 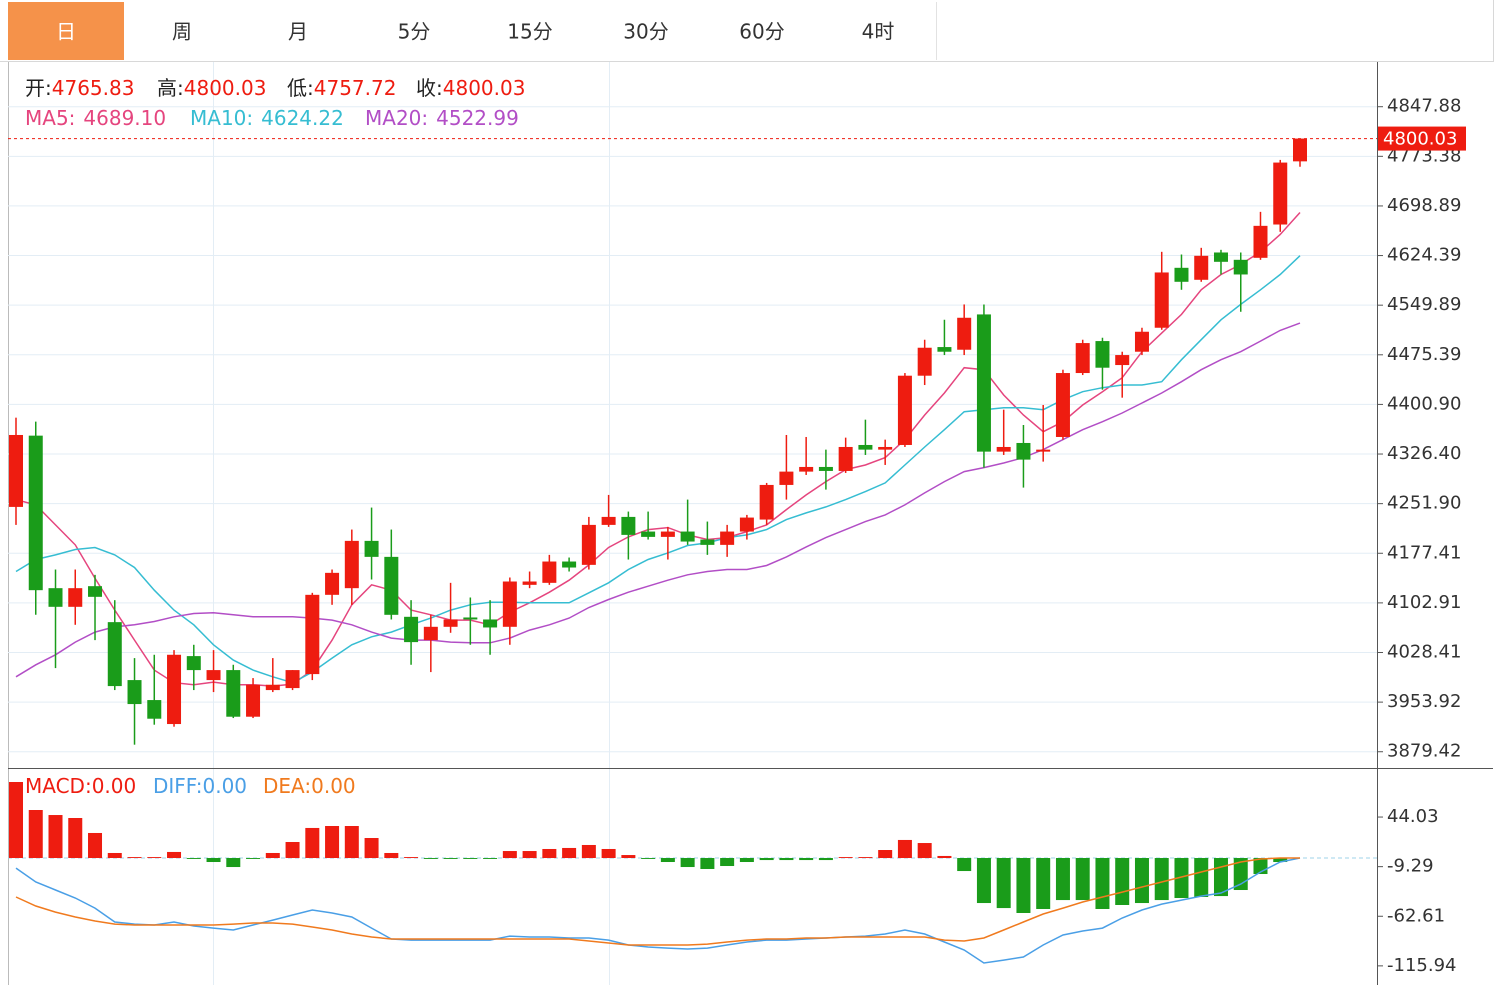 I want to click on tab: 60分, so click(x=762, y=31).